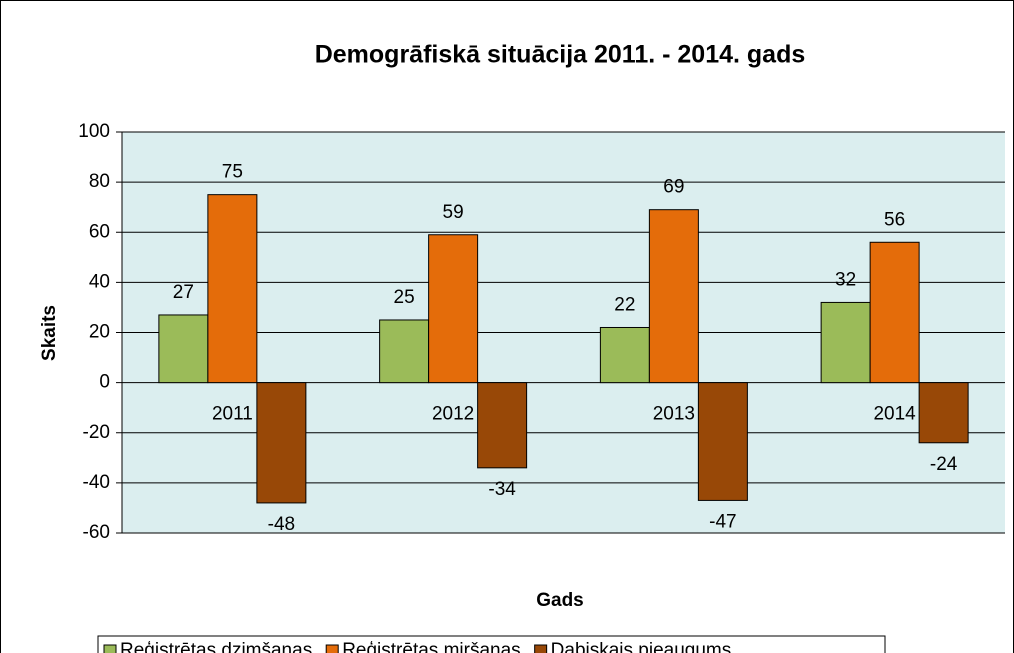  What do you see at coordinates (99, 181) in the screenshot?
I see `y-tick-label: 80` at bounding box center [99, 181].